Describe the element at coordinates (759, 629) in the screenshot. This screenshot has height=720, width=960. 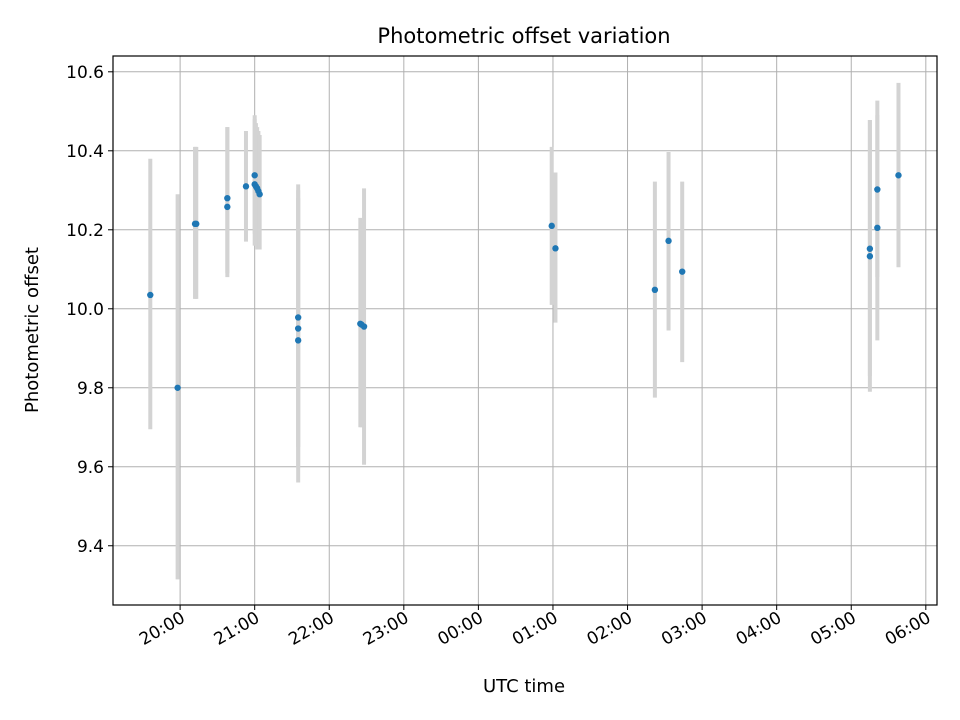
I see `x-tick-label: 04:00` at that location.